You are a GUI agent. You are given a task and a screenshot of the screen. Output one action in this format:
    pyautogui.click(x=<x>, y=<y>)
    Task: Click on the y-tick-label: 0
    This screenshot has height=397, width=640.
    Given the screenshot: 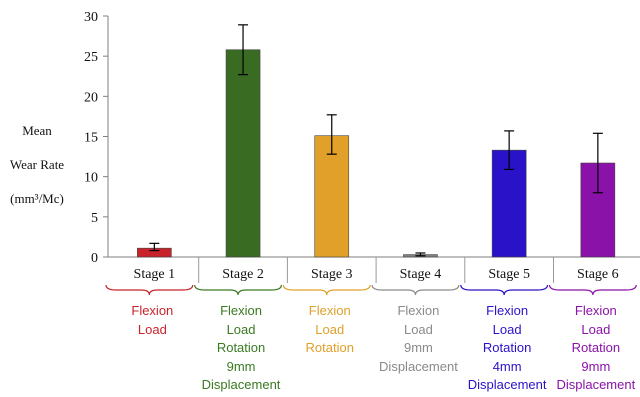 What is the action you would take?
    pyautogui.click(x=94, y=258)
    